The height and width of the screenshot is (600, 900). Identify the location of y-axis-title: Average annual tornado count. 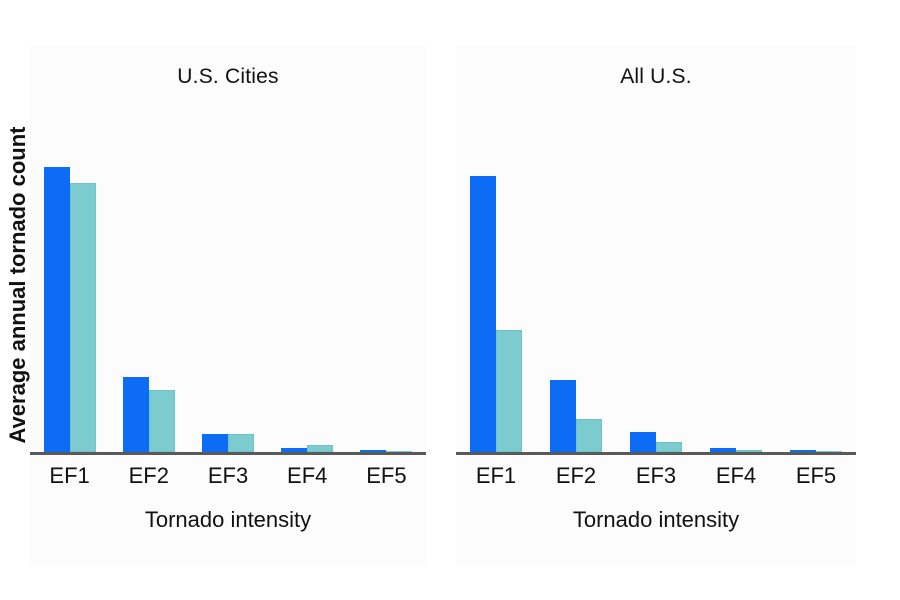
(17, 285).